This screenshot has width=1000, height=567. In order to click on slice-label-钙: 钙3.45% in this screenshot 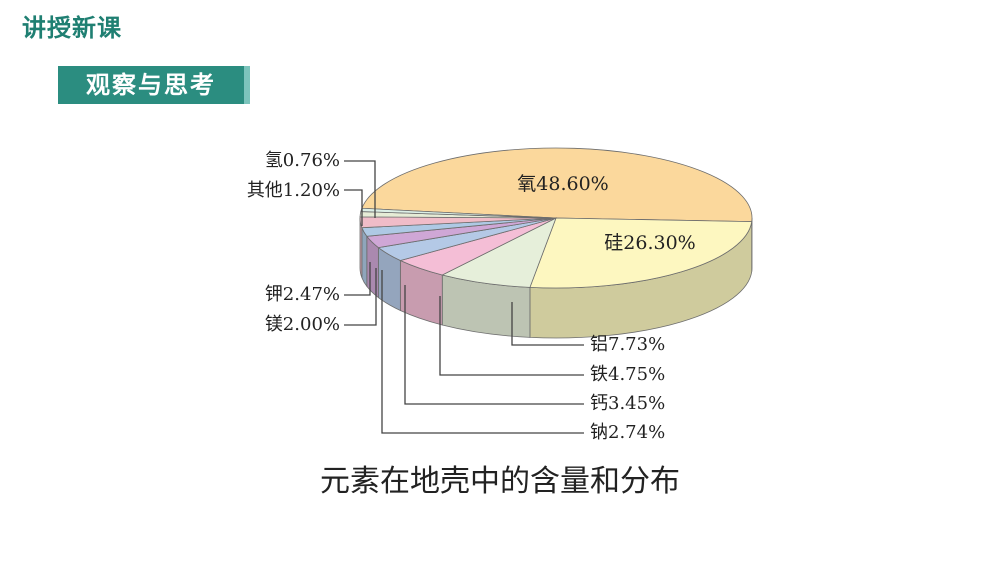, I will do `click(627, 403)`.